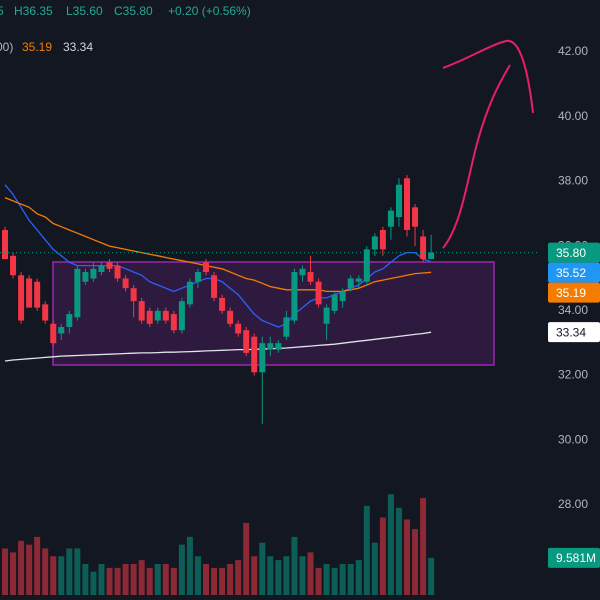 The image size is (600, 600). I want to click on drawing-arc, so click(488, 76).